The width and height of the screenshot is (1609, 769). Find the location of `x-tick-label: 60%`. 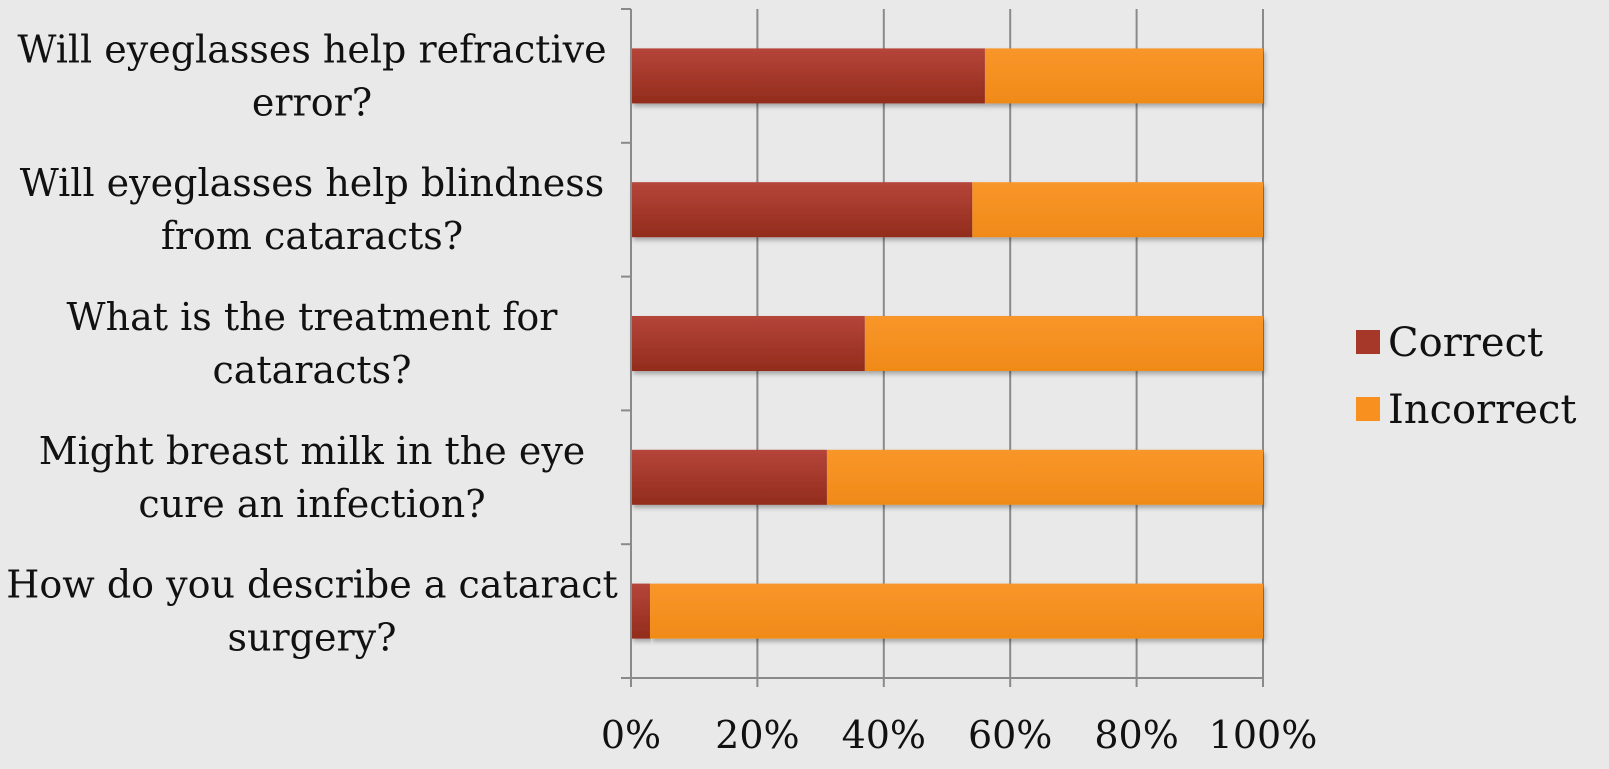

x-tick-label: 60% is located at coordinates (1010, 735).